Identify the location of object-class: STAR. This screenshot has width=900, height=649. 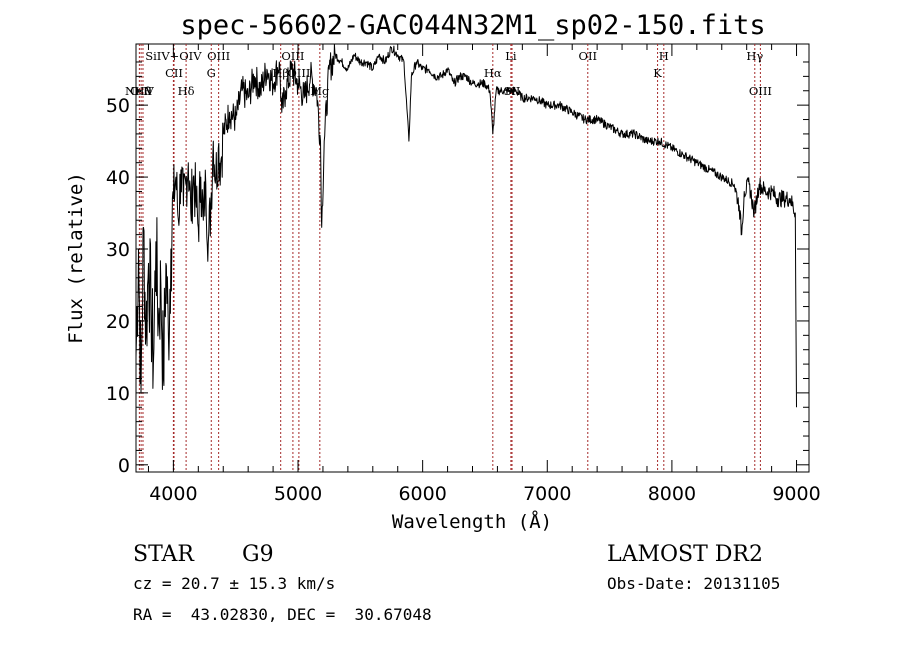
(164, 554).